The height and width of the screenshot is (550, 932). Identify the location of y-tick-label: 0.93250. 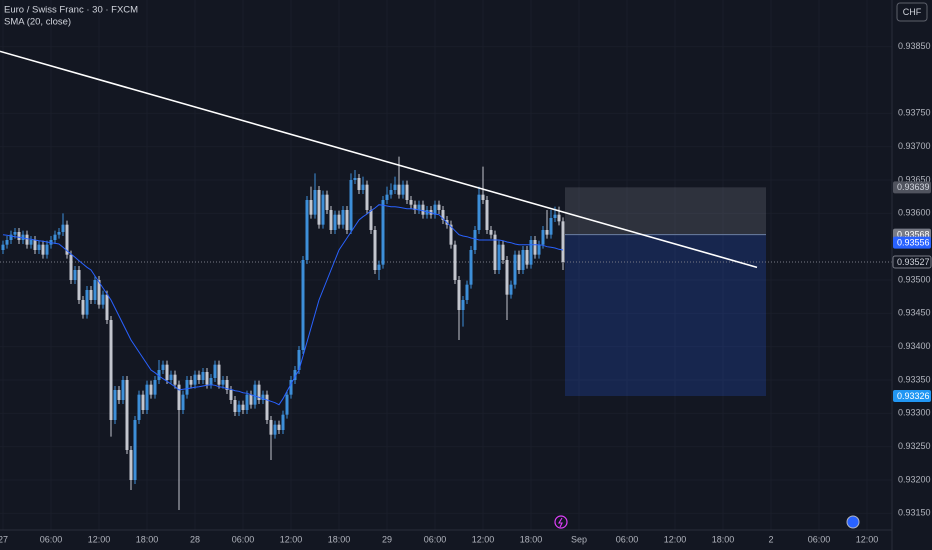
(914, 446).